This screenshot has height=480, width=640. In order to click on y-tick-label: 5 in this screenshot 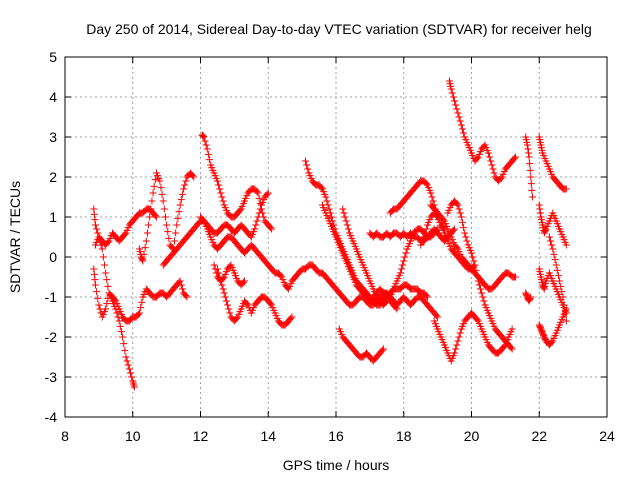, I will do `click(53, 57)`.